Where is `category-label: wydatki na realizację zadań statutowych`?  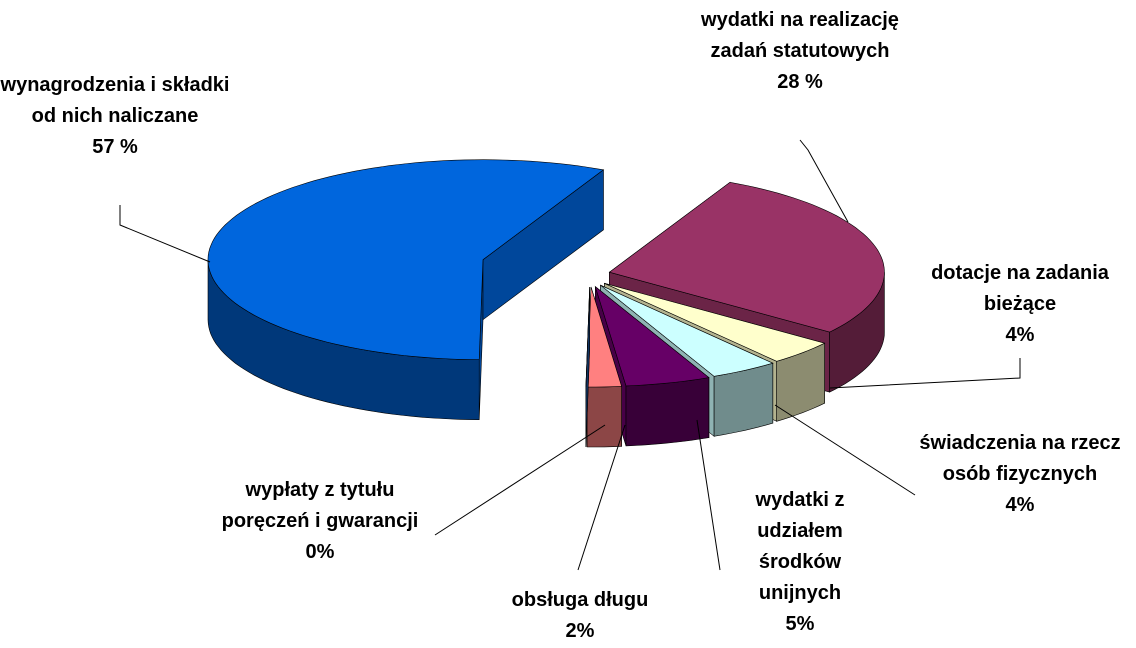
category-label: wydatki na realizację zadań statutowych is located at coordinates (800, 35).